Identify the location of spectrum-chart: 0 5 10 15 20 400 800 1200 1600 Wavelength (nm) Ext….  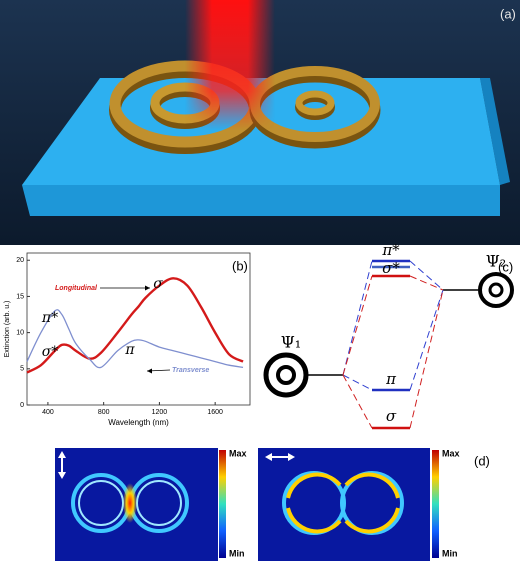
(127, 339).